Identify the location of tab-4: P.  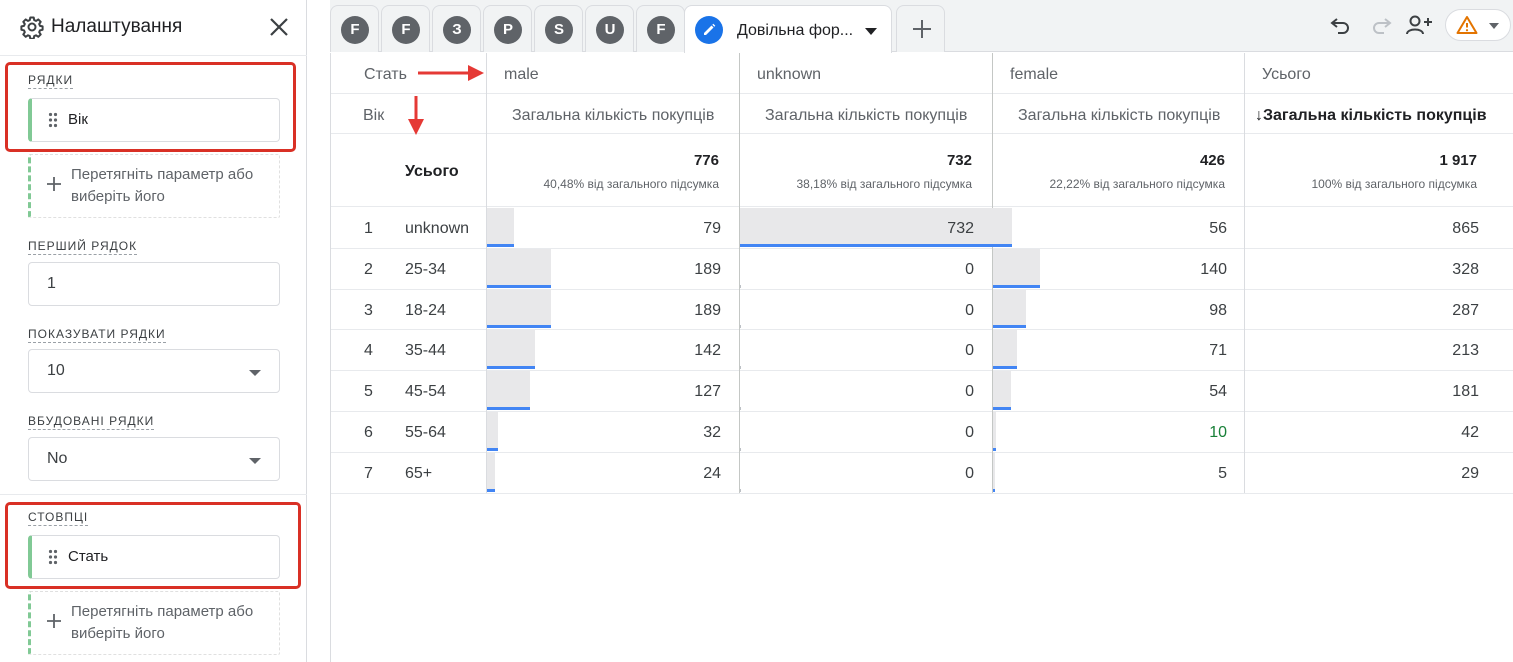
(507, 28).